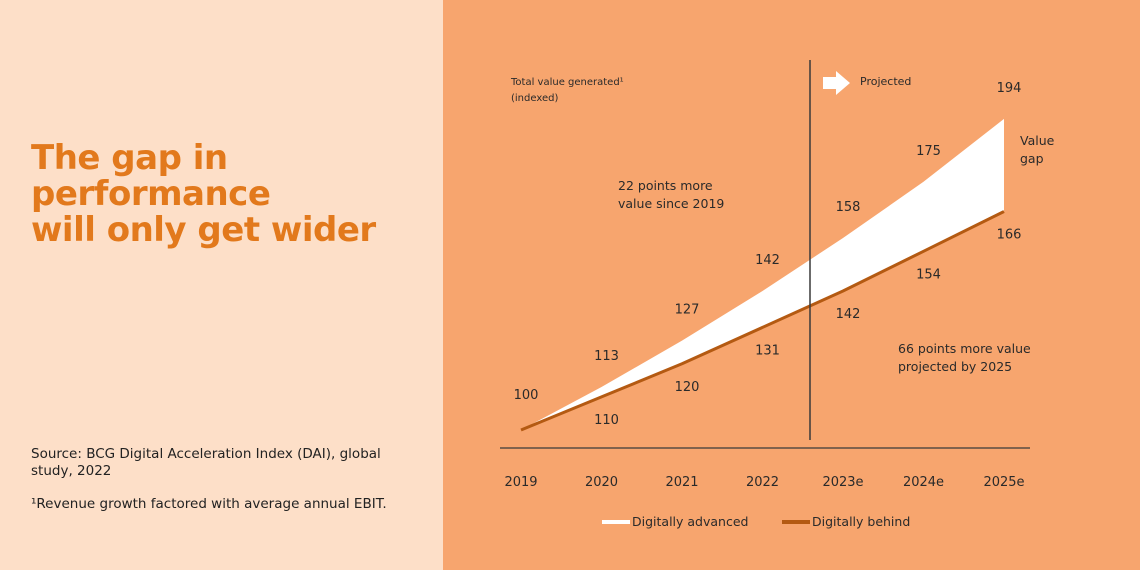 The image size is (1140, 570). Describe the element at coordinates (606, 420) in the screenshot. I see `data-label-digitally-behind: 110` at that location.